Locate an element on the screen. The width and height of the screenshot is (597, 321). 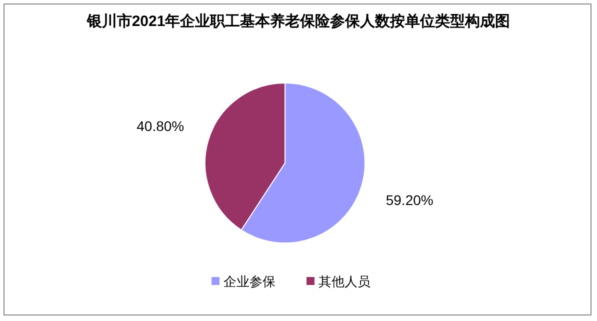
chart-title: 银川市2021年企业职工基本养老保险参保人数按单位类型构成图 is located at coordinates (298, 21).